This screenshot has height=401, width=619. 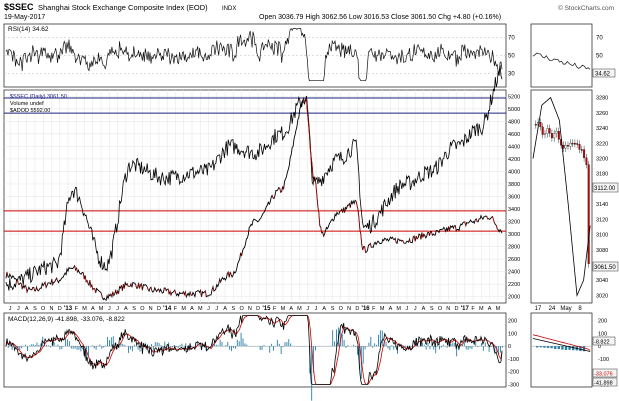 I want to click on macd-hist-badge: -8.822, so click(x=602, y=343).